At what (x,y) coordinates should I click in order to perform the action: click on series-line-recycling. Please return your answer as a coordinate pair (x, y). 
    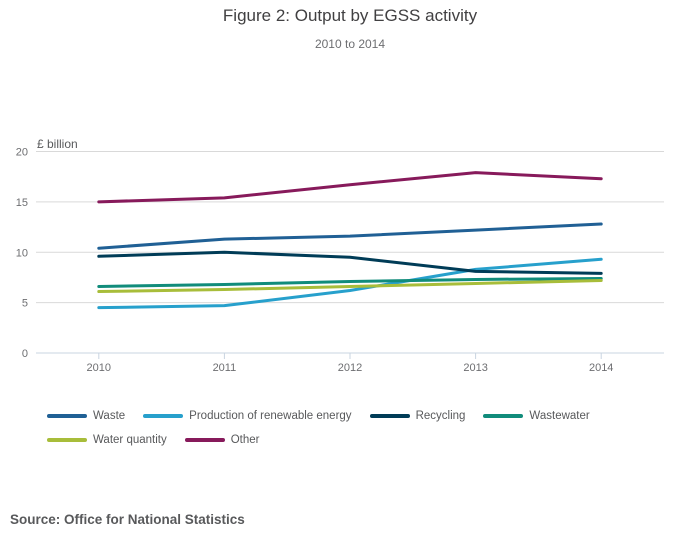
    Looking at the image, I should click on (350, 262).